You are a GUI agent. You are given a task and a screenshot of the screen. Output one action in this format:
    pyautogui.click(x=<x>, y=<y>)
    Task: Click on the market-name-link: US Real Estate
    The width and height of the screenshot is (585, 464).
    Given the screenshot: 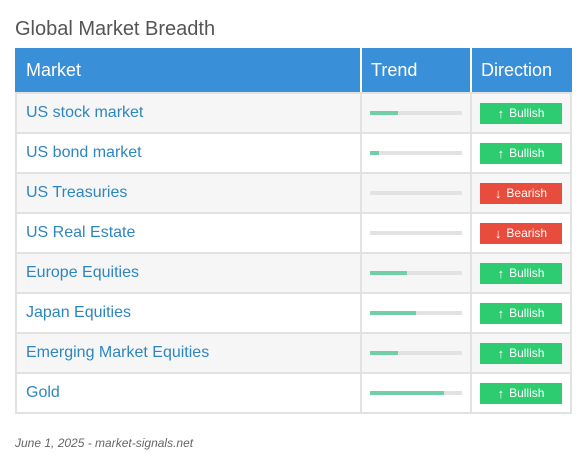 What is the action you would take?
    pyautogui.click(x=188, y=233)
    